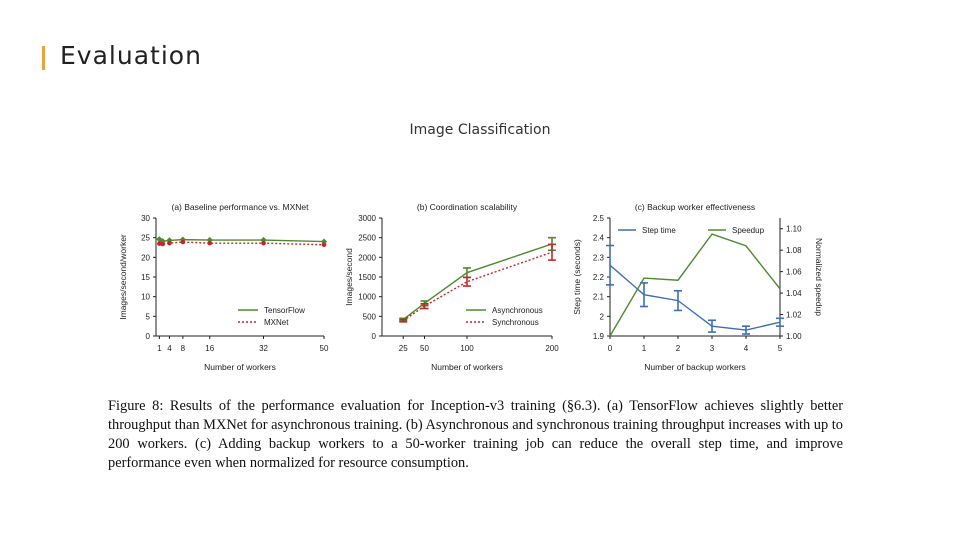 The image size is (960, 540). Describe the element at coordinates (695, 367) in the screenshot. I see `x-axis-label: Number of backup workers` at that location.